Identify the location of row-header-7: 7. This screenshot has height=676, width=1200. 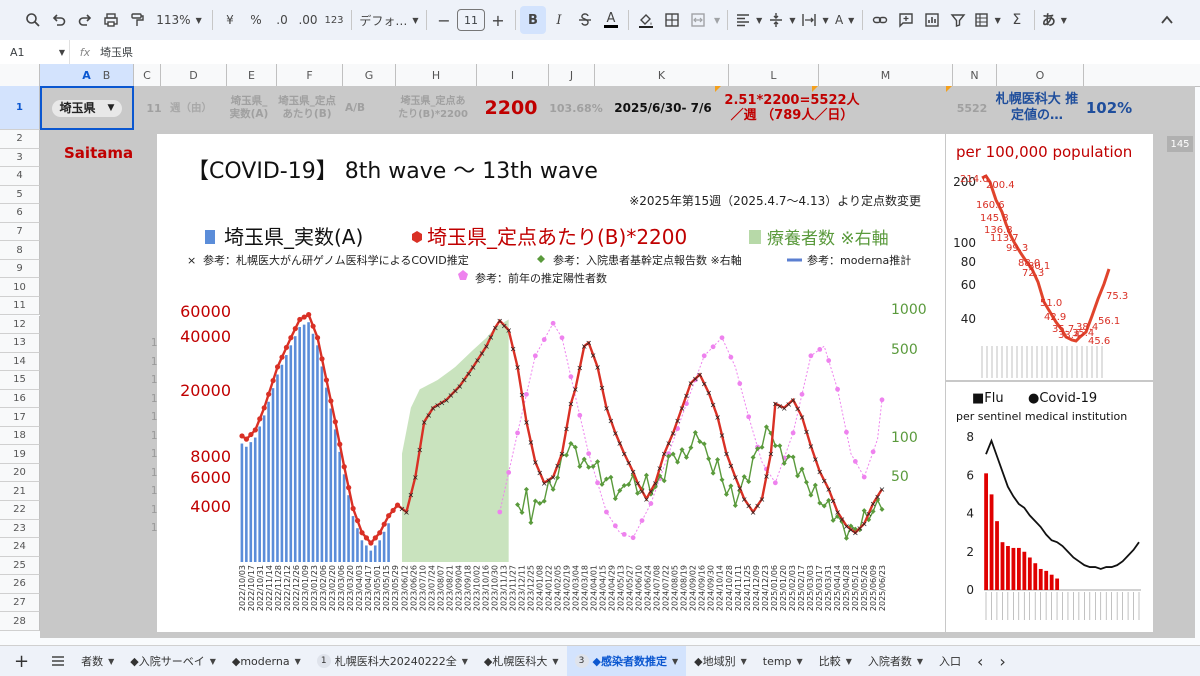
(20, 232).